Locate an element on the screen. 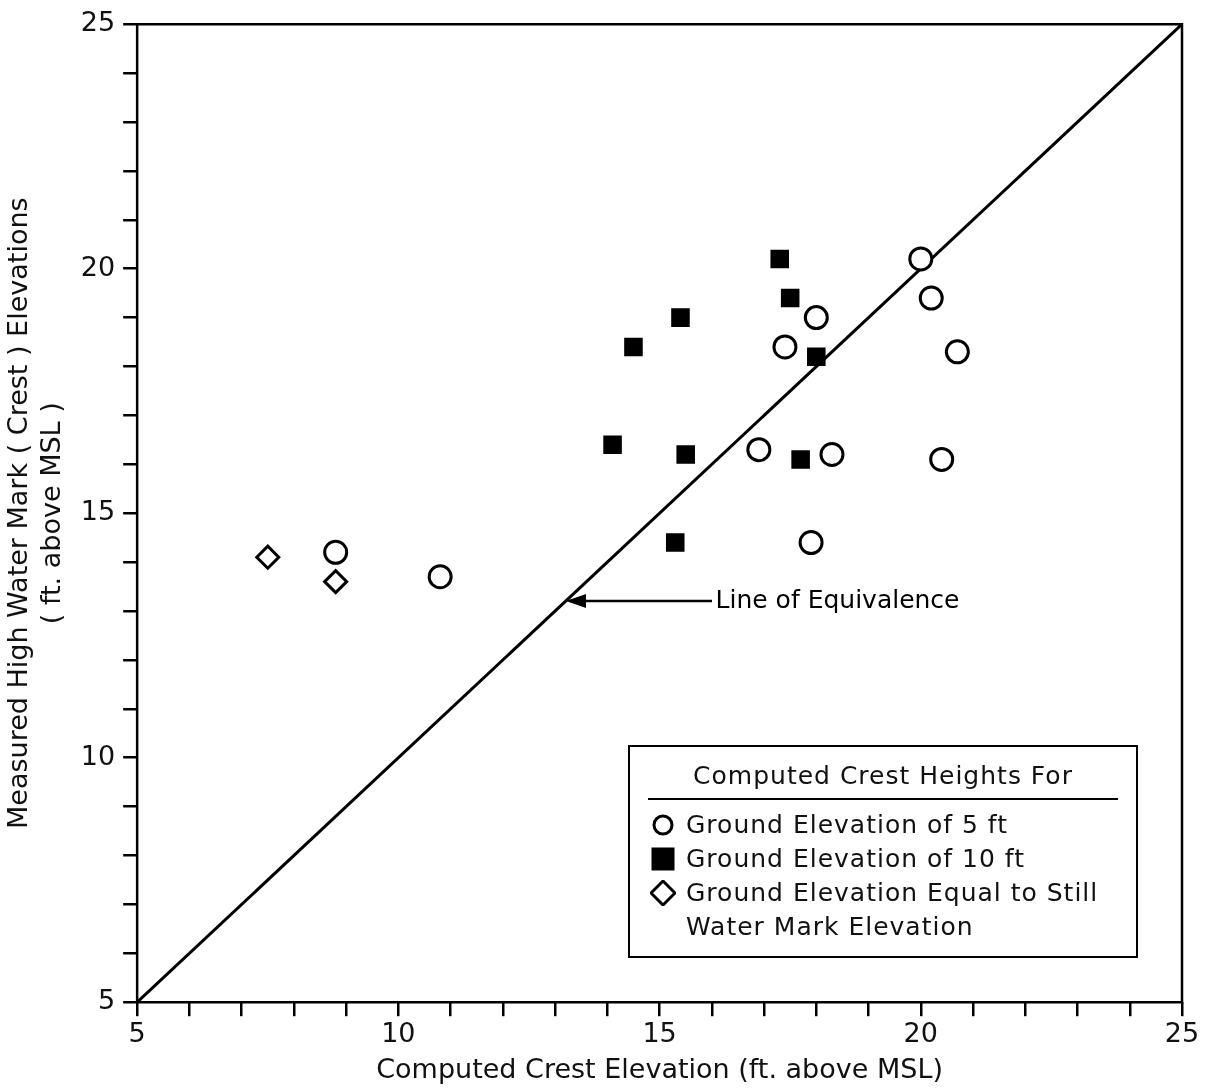 The width and height of the screenshot is (1208, 1091). x-tick-label: 10 is located at coordinates (398, 1033).